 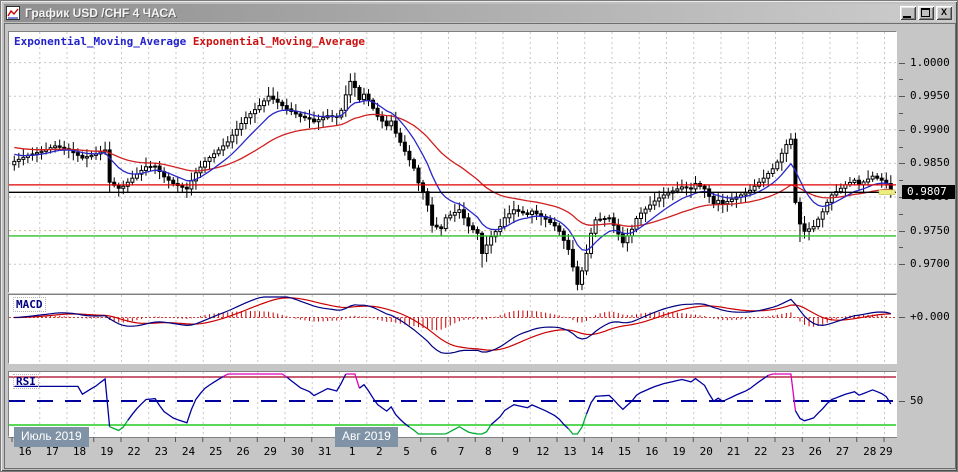 What do you see at coordinates (461, 451) in the screenshot?
I see `day-label: 7` at bounding box center [461, 451].